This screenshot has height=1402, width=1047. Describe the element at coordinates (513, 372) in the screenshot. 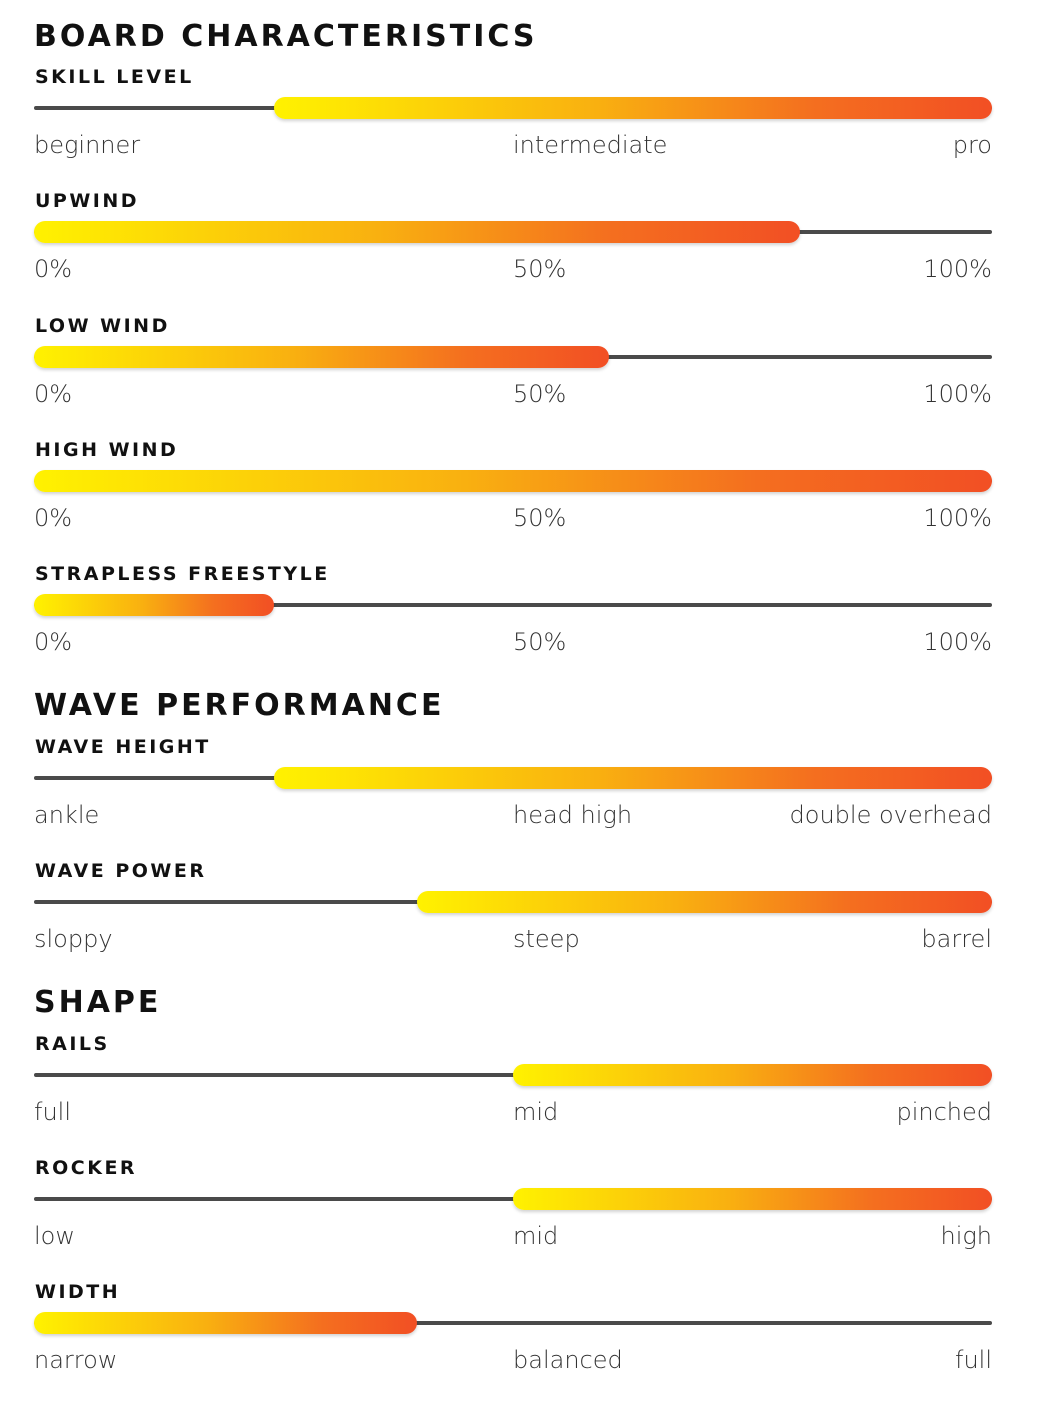

I see `metric-low-wind: LOW WIND 0% 50% 100%` at that location.